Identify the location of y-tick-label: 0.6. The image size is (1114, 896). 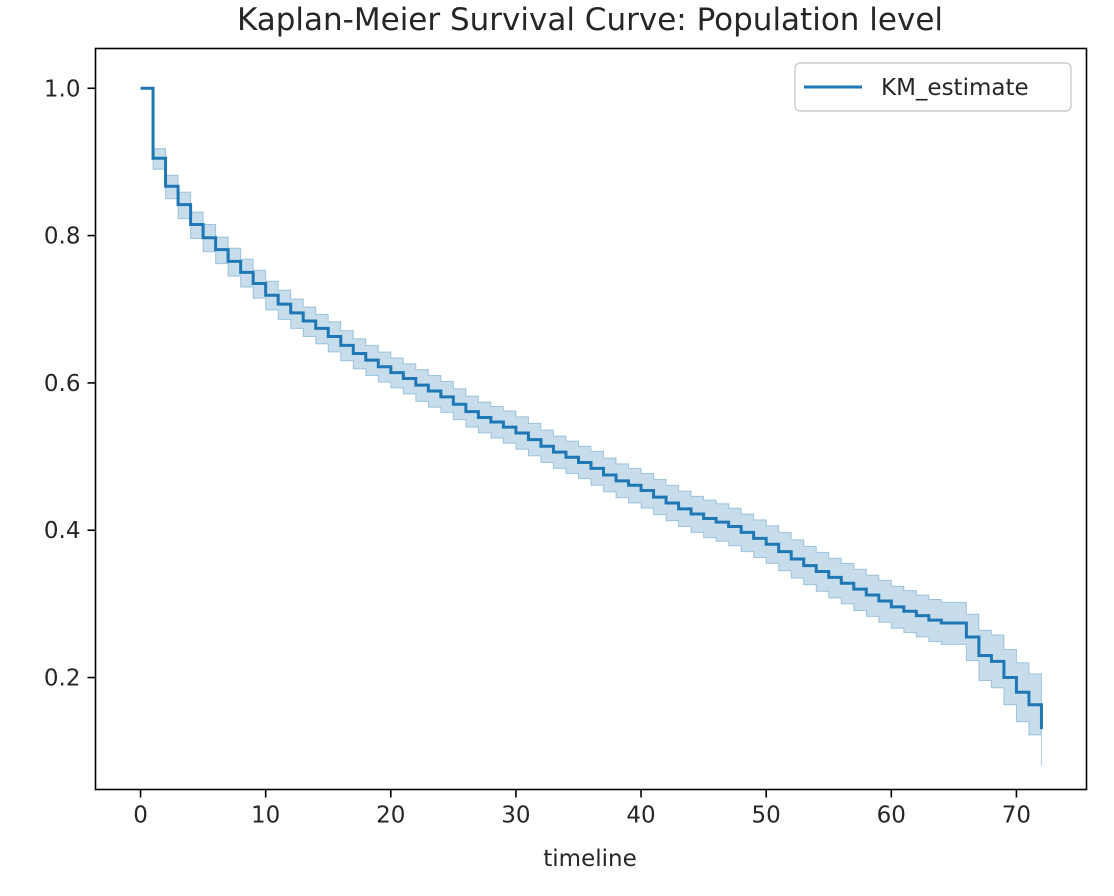
(62, 384).